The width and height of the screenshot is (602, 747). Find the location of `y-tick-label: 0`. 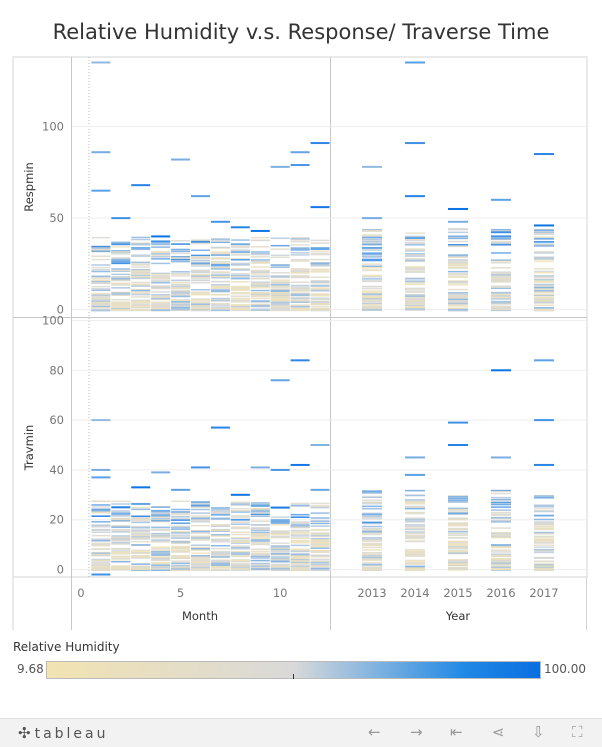

y-tick-label: 0 is located at coordinates (60, 310).